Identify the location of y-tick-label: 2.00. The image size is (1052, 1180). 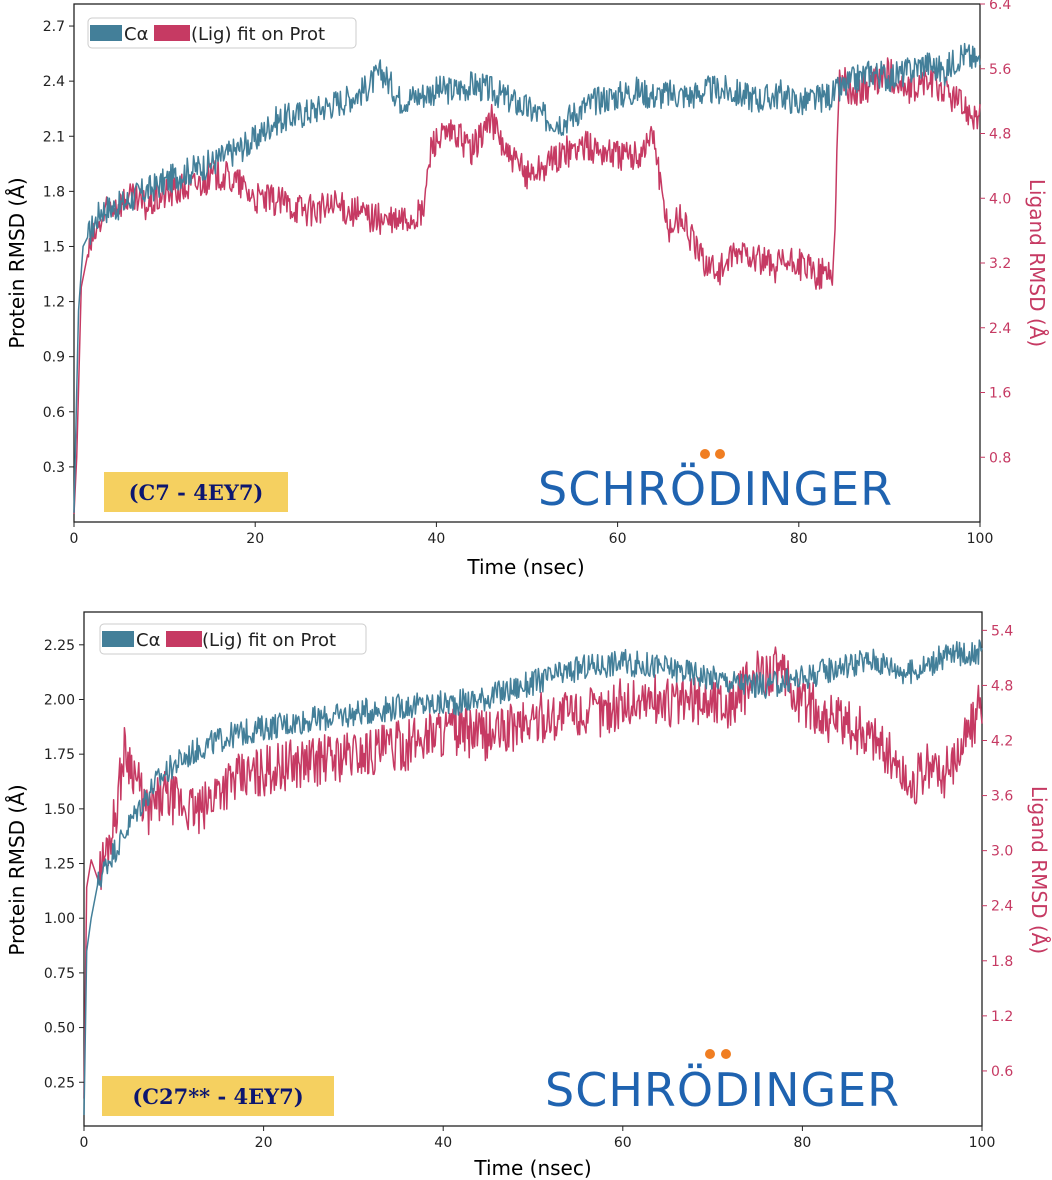
(59, 700).